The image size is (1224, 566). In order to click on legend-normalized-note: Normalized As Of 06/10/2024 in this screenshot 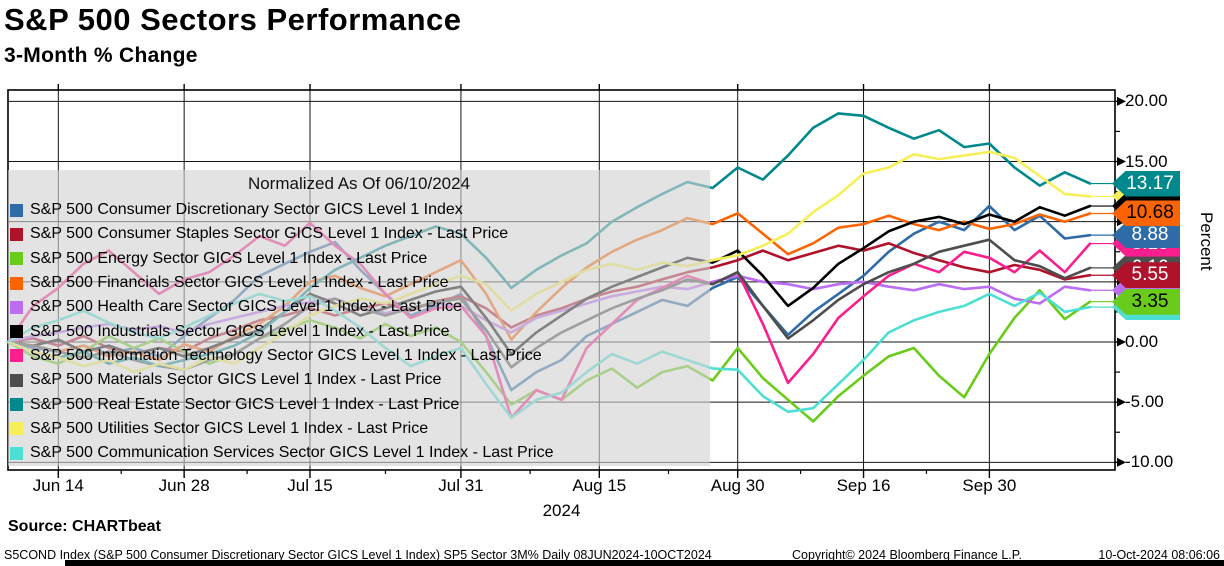, I will do `click(359, 183)`.